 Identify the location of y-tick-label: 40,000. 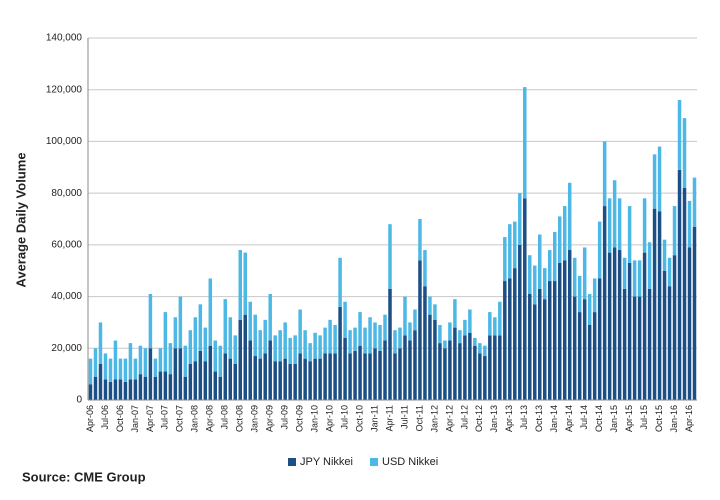
(66, 296).